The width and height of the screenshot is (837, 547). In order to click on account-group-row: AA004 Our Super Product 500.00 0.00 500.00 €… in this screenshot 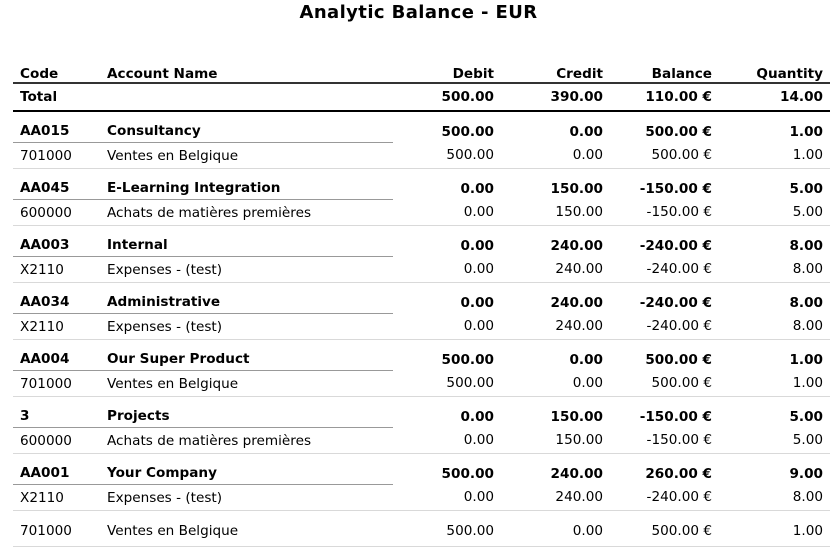, I will do `click(421, 355)`.